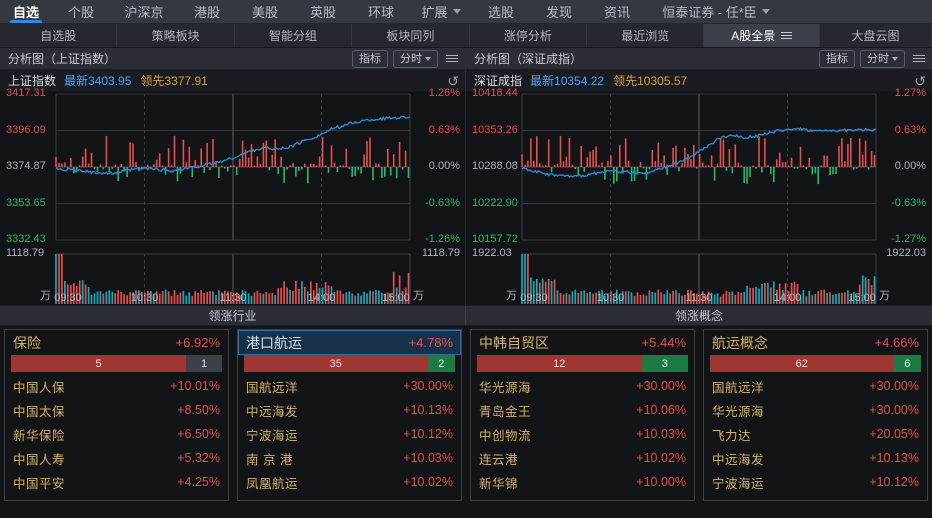  What do you see at coordinates (495, 93) in the screenshot?
I see `price-axis-label-left-0: 10418.44` at bounding box center [495, 93].